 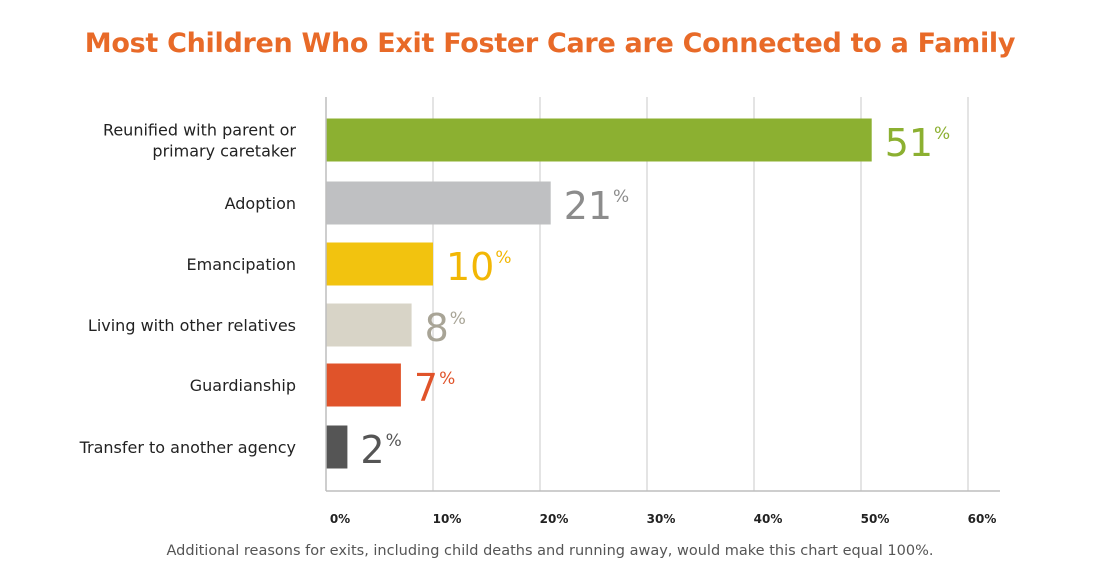 I want to click on value-label: 21%, so click(x=597, y=206).